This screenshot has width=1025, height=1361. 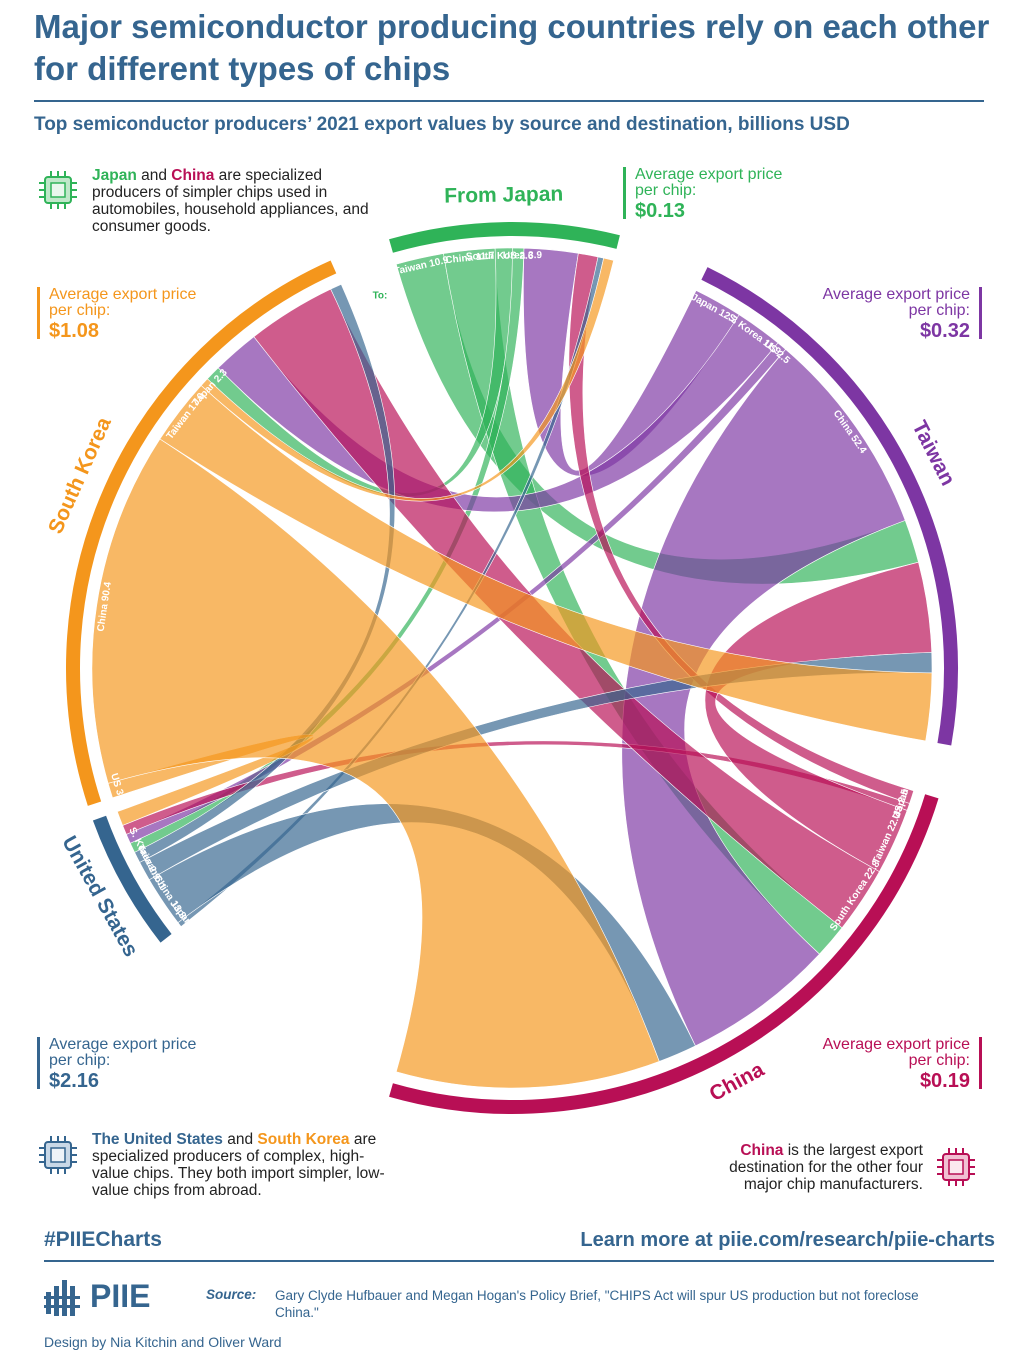 What do you see at coordinates (380, 296) in the screenshot?
I see `to-label: To:` at bounding box center [380, 296].